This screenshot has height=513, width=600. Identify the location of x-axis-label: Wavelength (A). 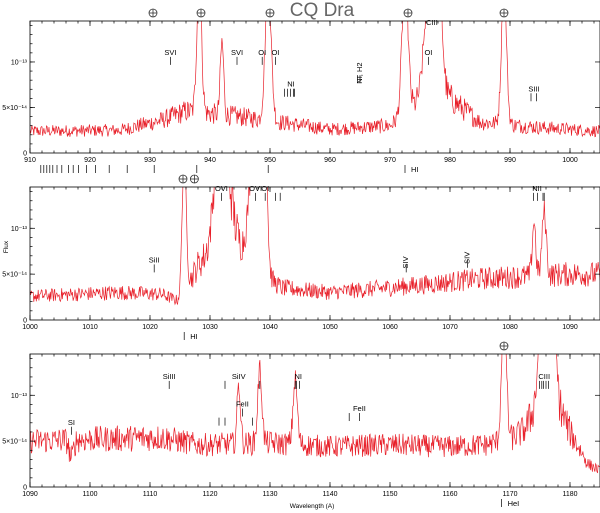
(312, 506).